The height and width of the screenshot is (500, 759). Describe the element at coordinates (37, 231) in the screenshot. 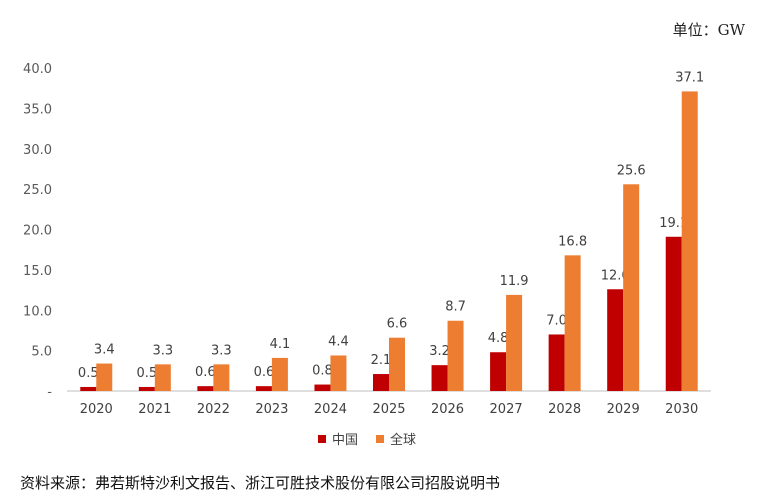

I see `y-tick-label: 20.0` at that location.